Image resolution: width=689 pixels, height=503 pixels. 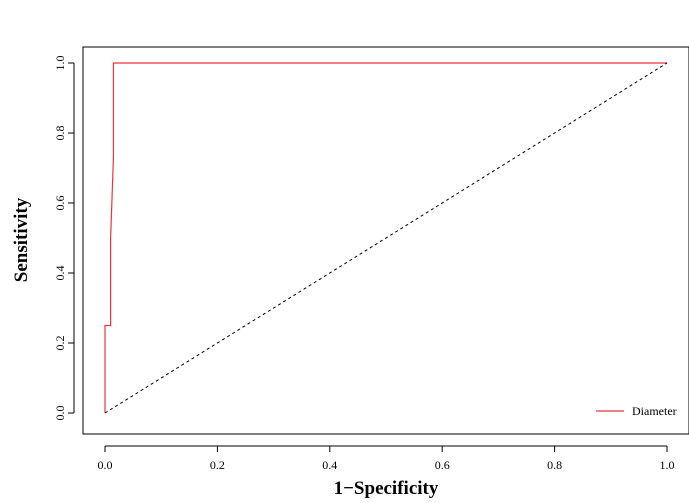 What do you see at coordinates (60, 133) in the screenshot?
I see `y-tick-label: 0.8` at bounding box center [60, 133].